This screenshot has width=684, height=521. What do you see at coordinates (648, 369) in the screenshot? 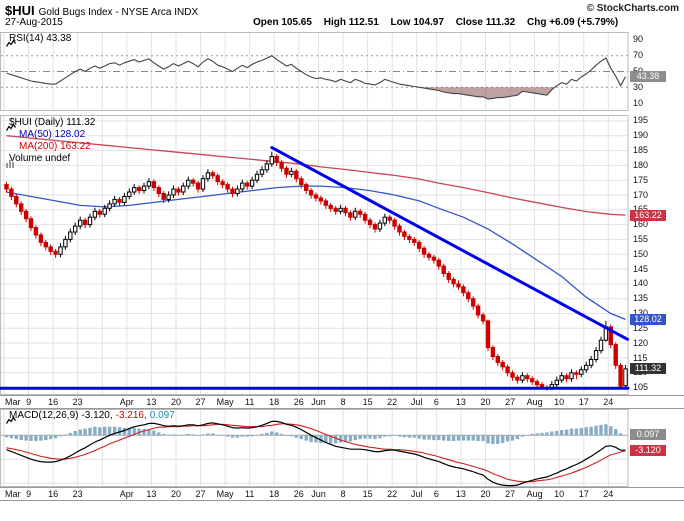
I see `last-price-badge: 111.32` at bounding box center [648, 369].